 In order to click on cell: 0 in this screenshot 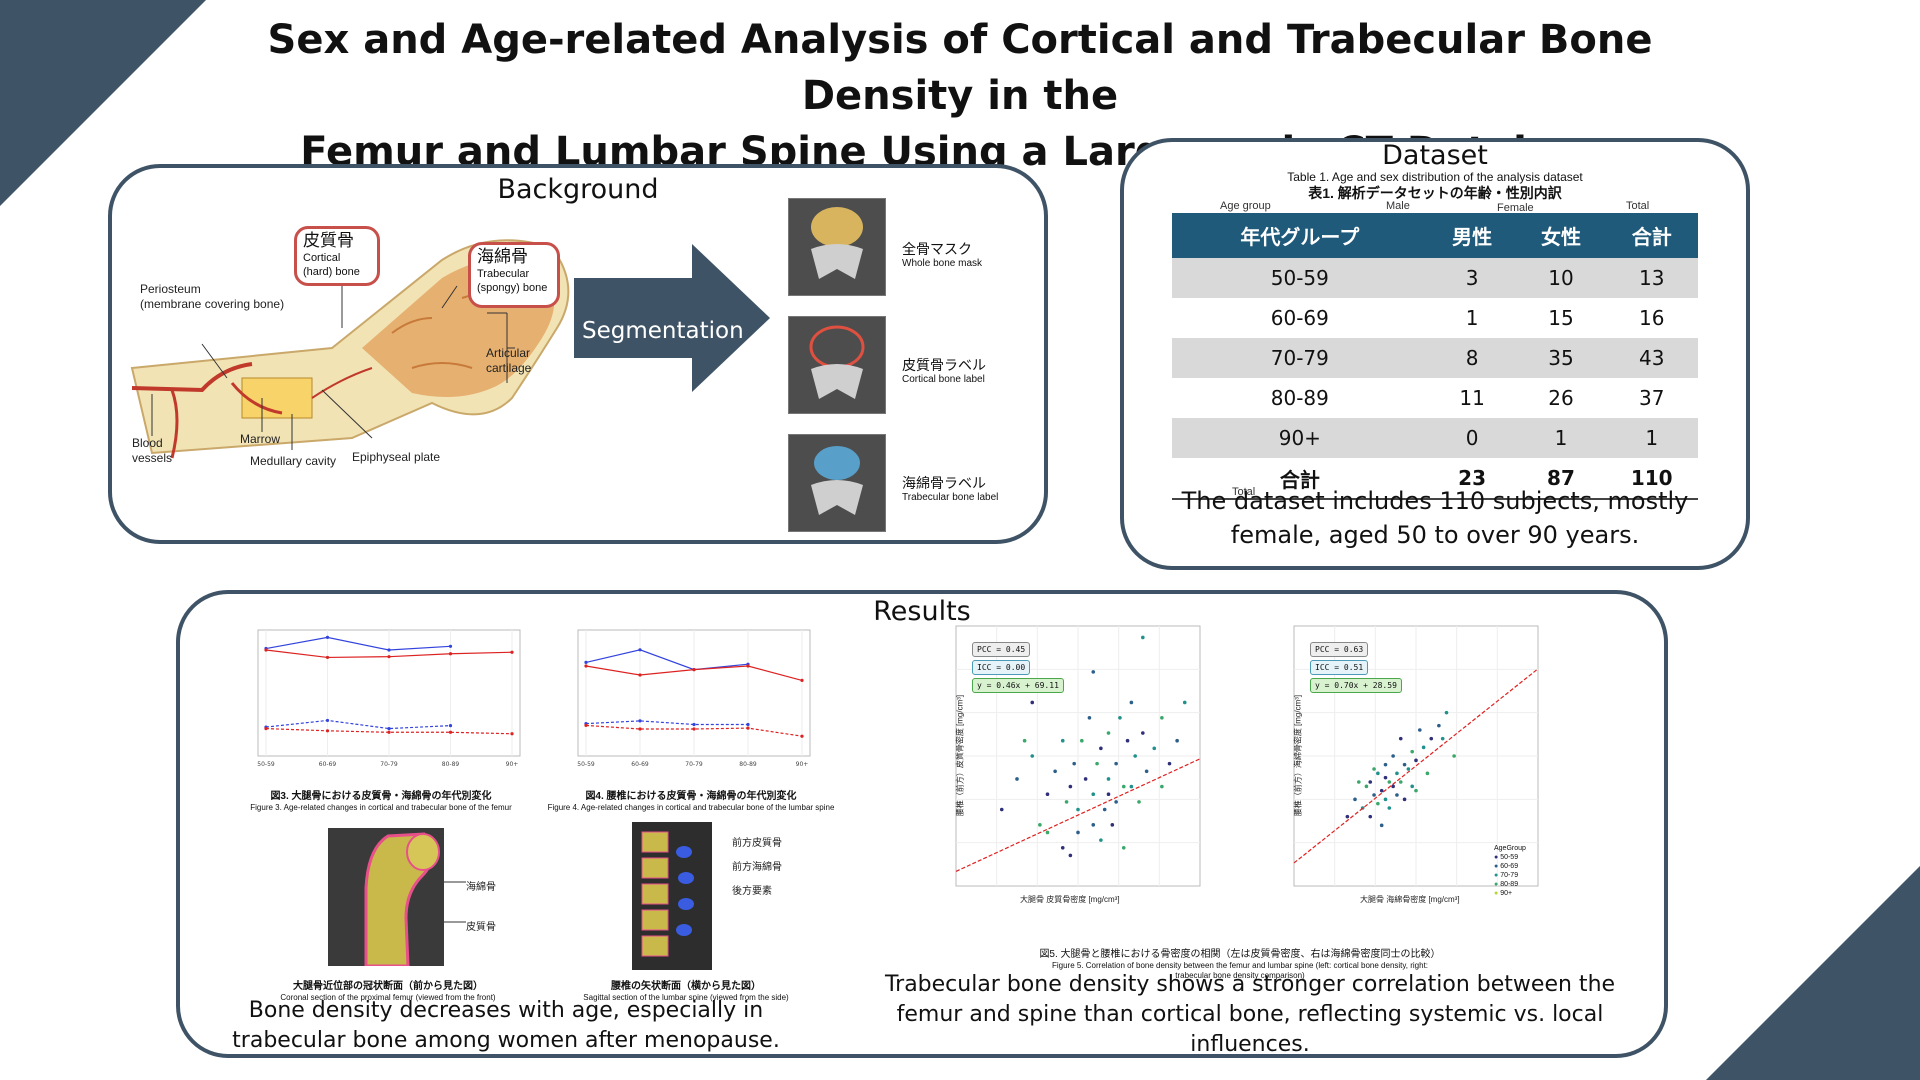, I will do `click(1472, 438)`.